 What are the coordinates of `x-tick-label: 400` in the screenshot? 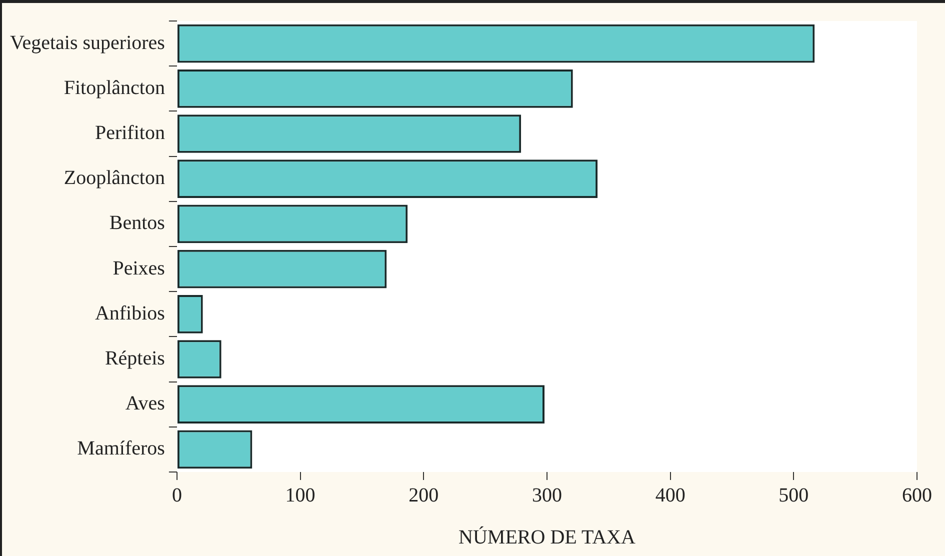 It's located at (670, 495).